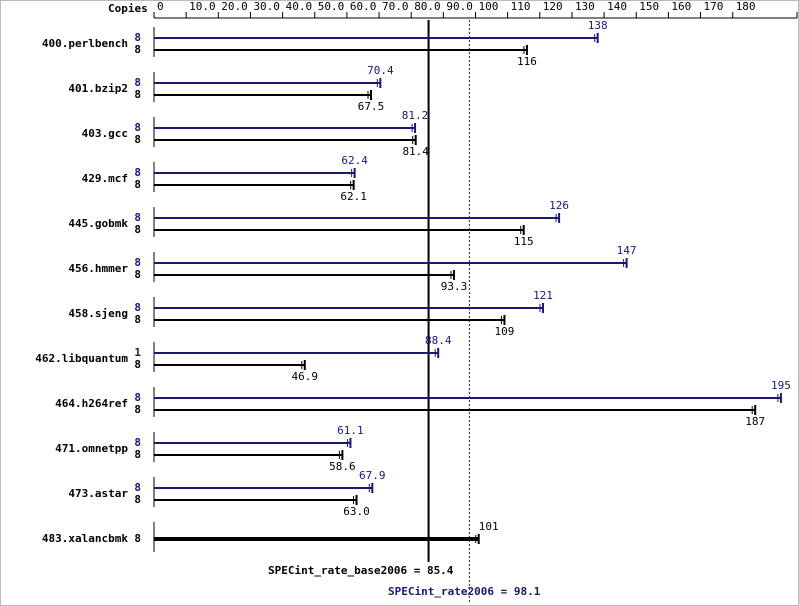 Image resolution: width=799 pixels, height=606 pixels. I want to click on value-label: 61.1, so click(350, 430).